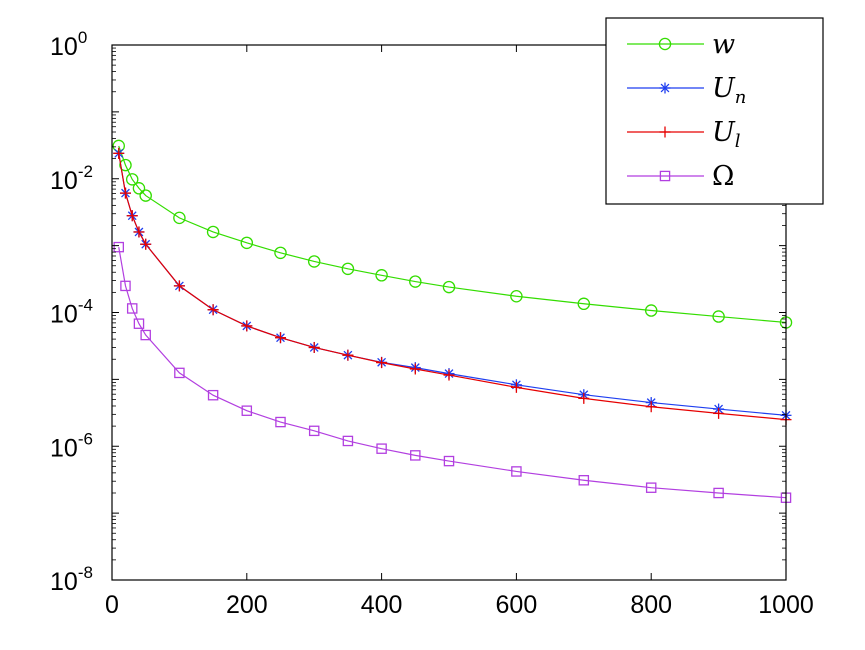 This screenshot has height=650, width=865. Describe the element at coordinates (82, 37) in the screenshot. I see `y-tick-exponent: 0` at that location.